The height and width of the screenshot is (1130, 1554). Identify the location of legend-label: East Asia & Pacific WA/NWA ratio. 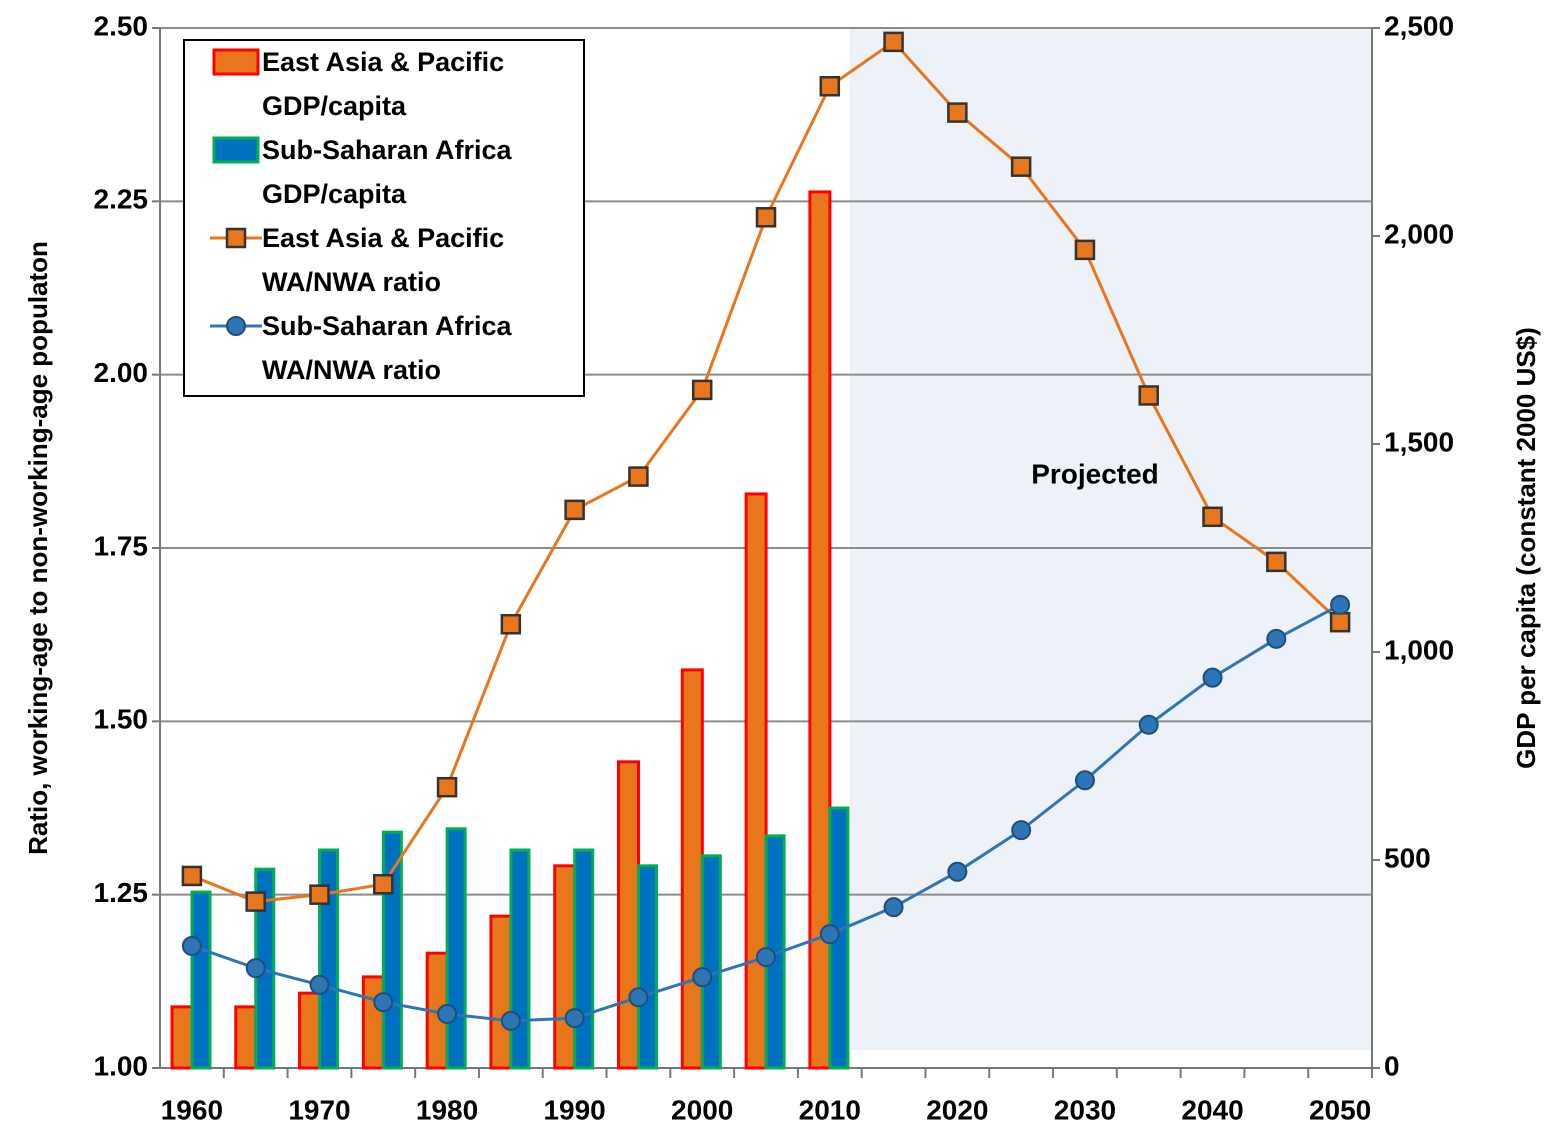
(383, 260).